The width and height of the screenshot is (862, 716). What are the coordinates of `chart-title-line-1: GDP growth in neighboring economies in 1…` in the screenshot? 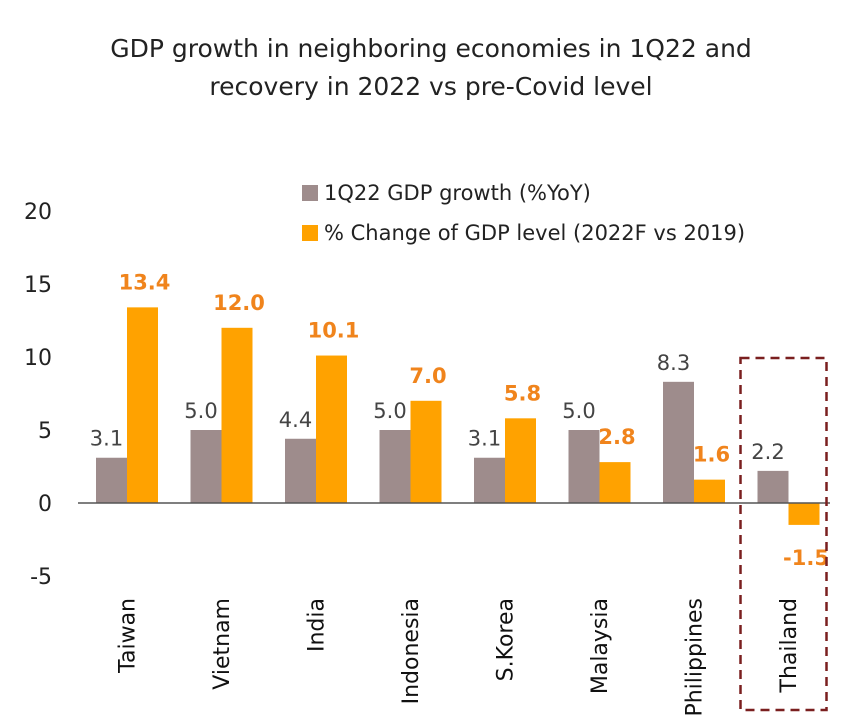 It's located at (431, 48).